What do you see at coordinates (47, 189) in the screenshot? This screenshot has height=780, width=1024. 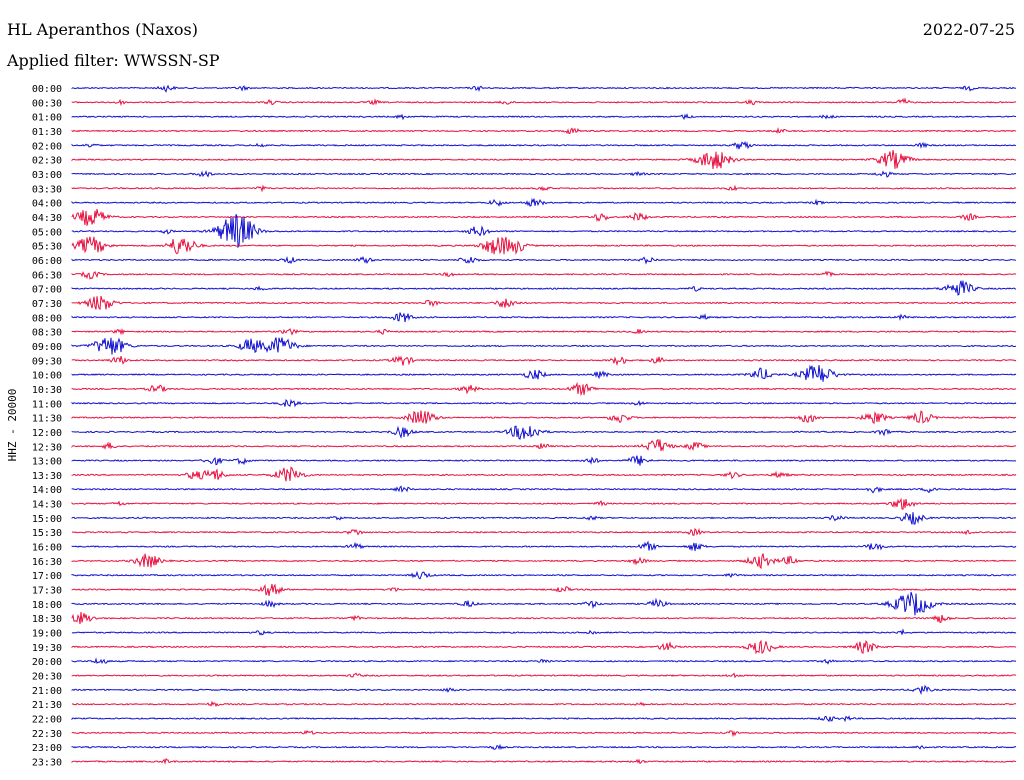 I see `trace-label: 03:30` at bounding box center [47, 189].